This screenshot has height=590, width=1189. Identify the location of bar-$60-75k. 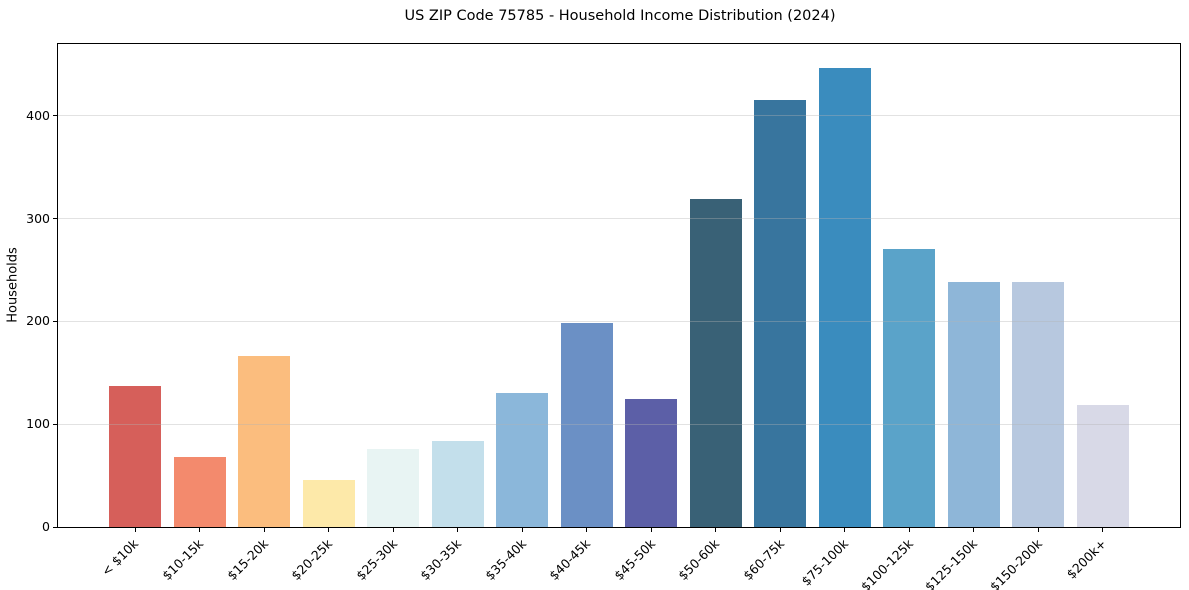
(780, 313).